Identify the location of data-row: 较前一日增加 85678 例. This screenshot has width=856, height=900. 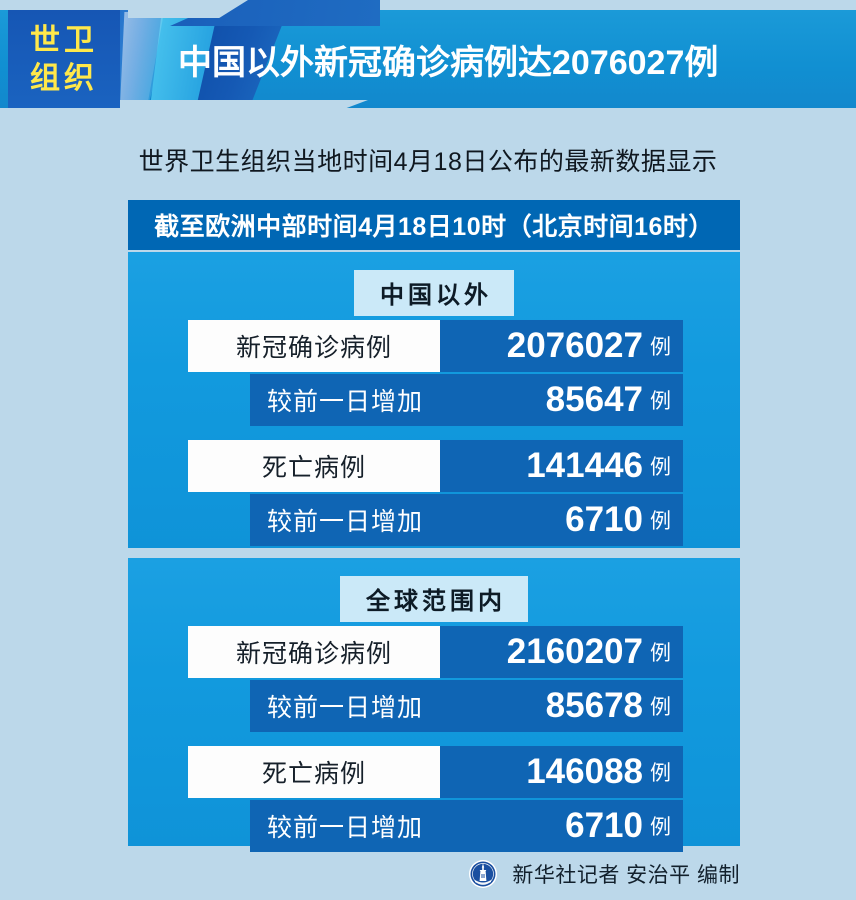
(434, 706).